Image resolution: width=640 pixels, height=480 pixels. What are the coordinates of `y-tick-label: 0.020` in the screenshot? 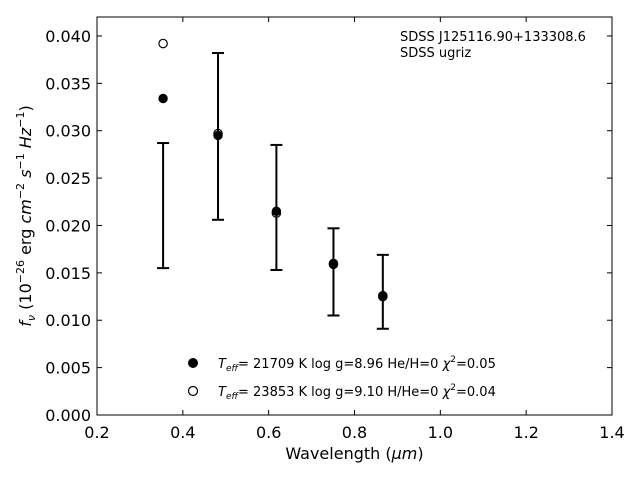 It's located at (68, 225).